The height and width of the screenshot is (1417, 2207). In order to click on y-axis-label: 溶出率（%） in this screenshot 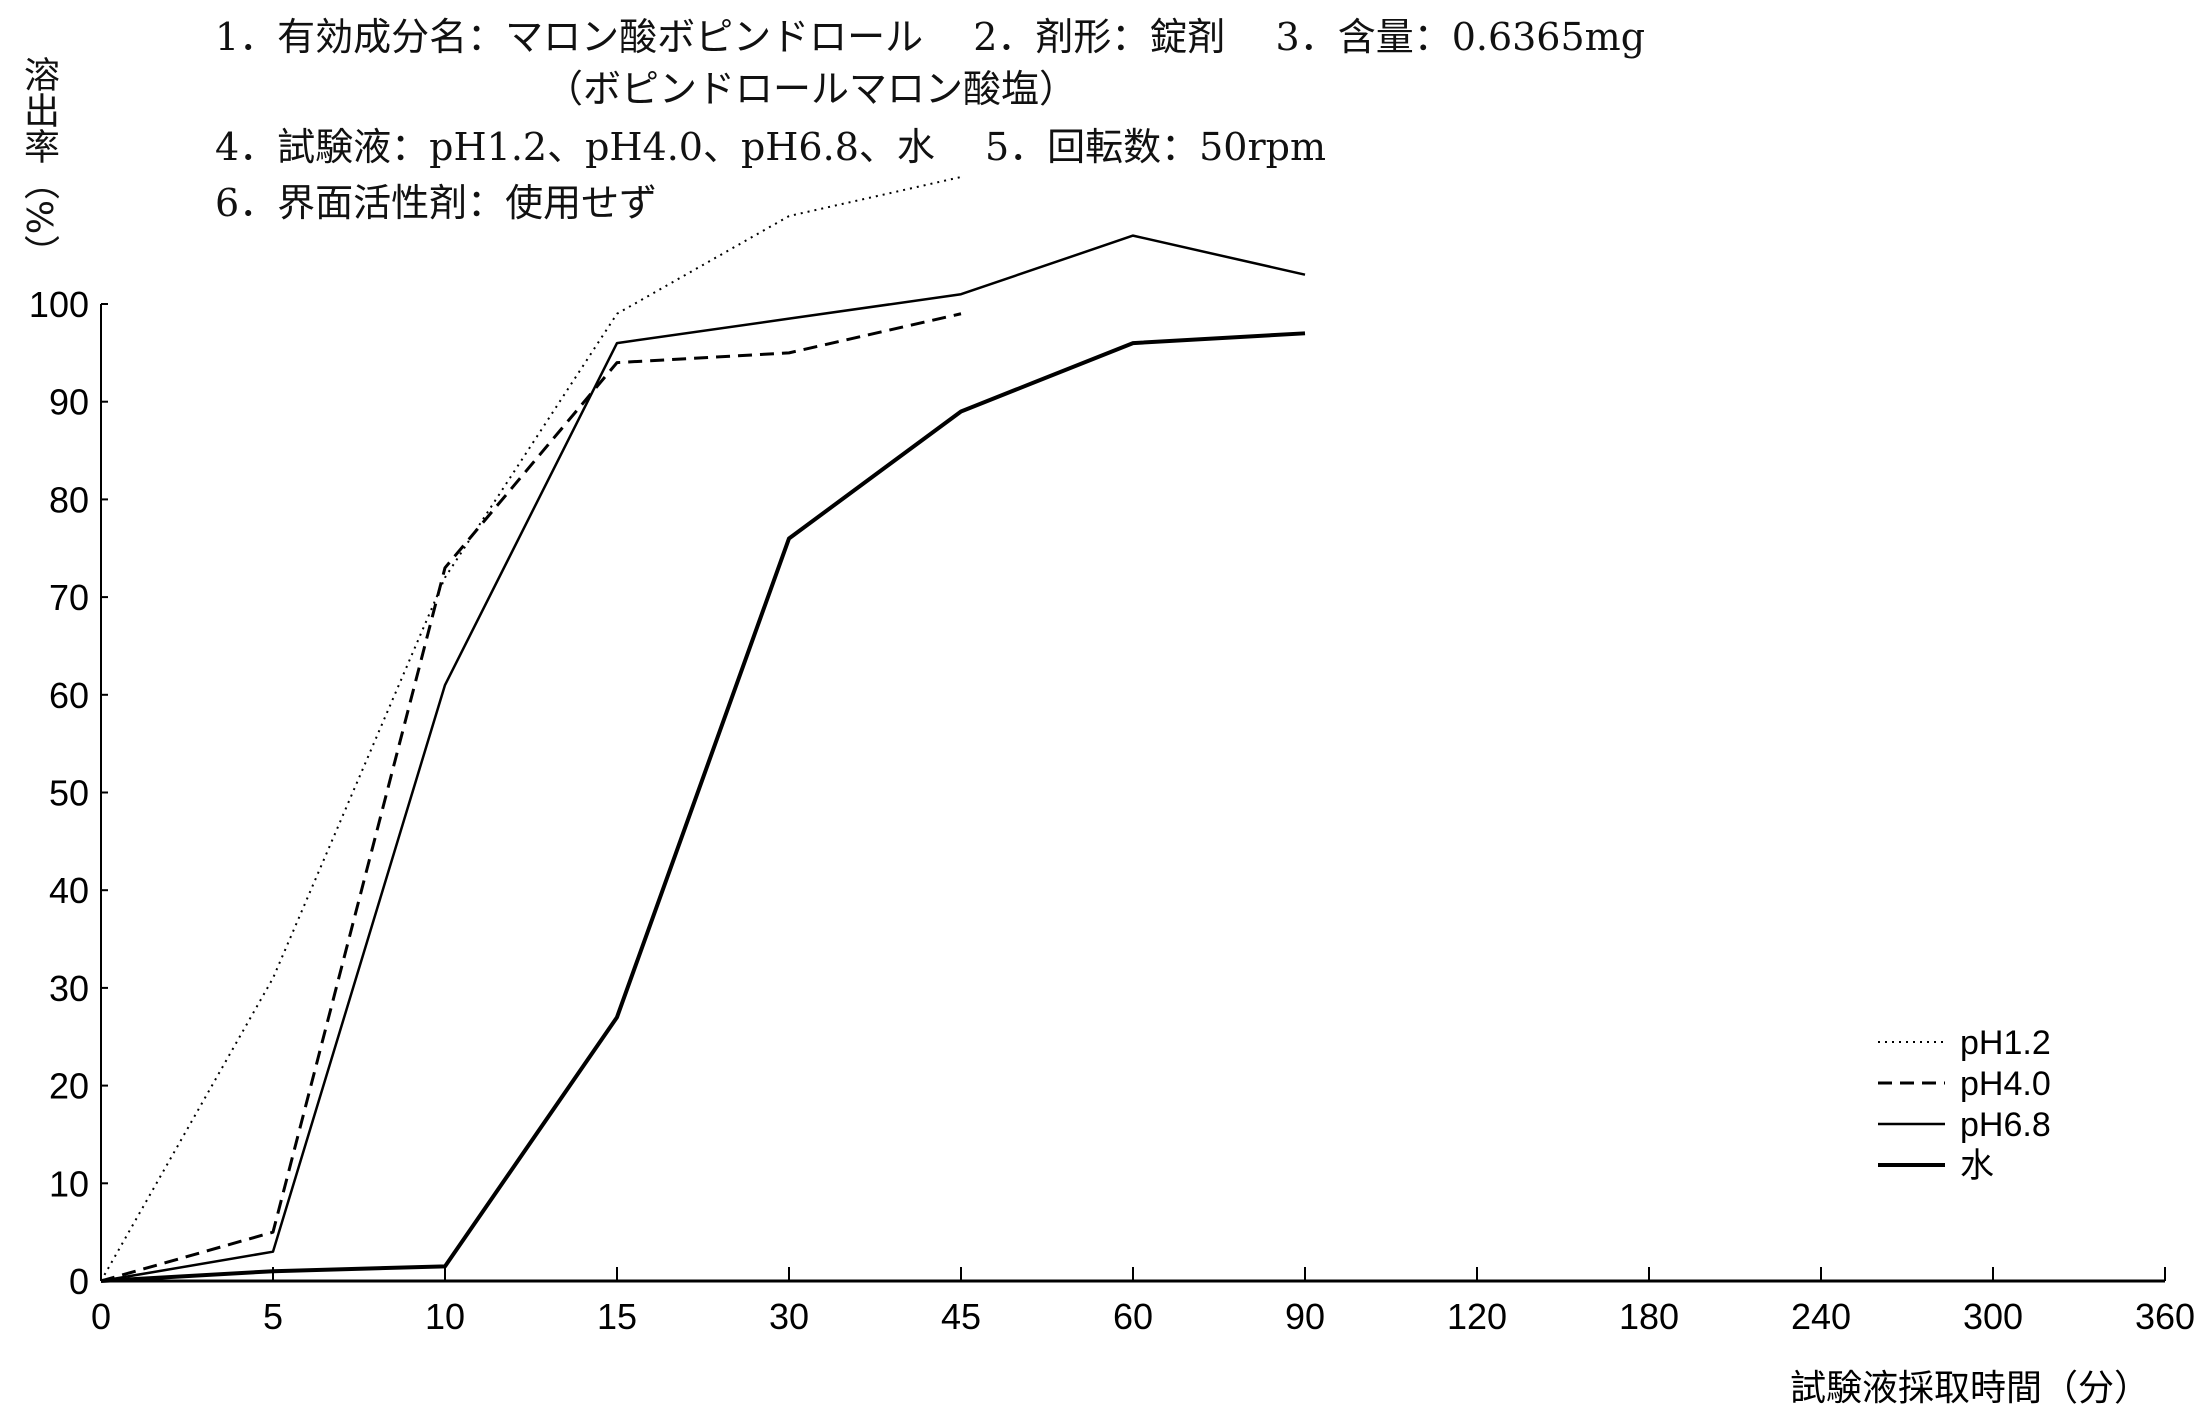, I will do `click(38, 163)`.